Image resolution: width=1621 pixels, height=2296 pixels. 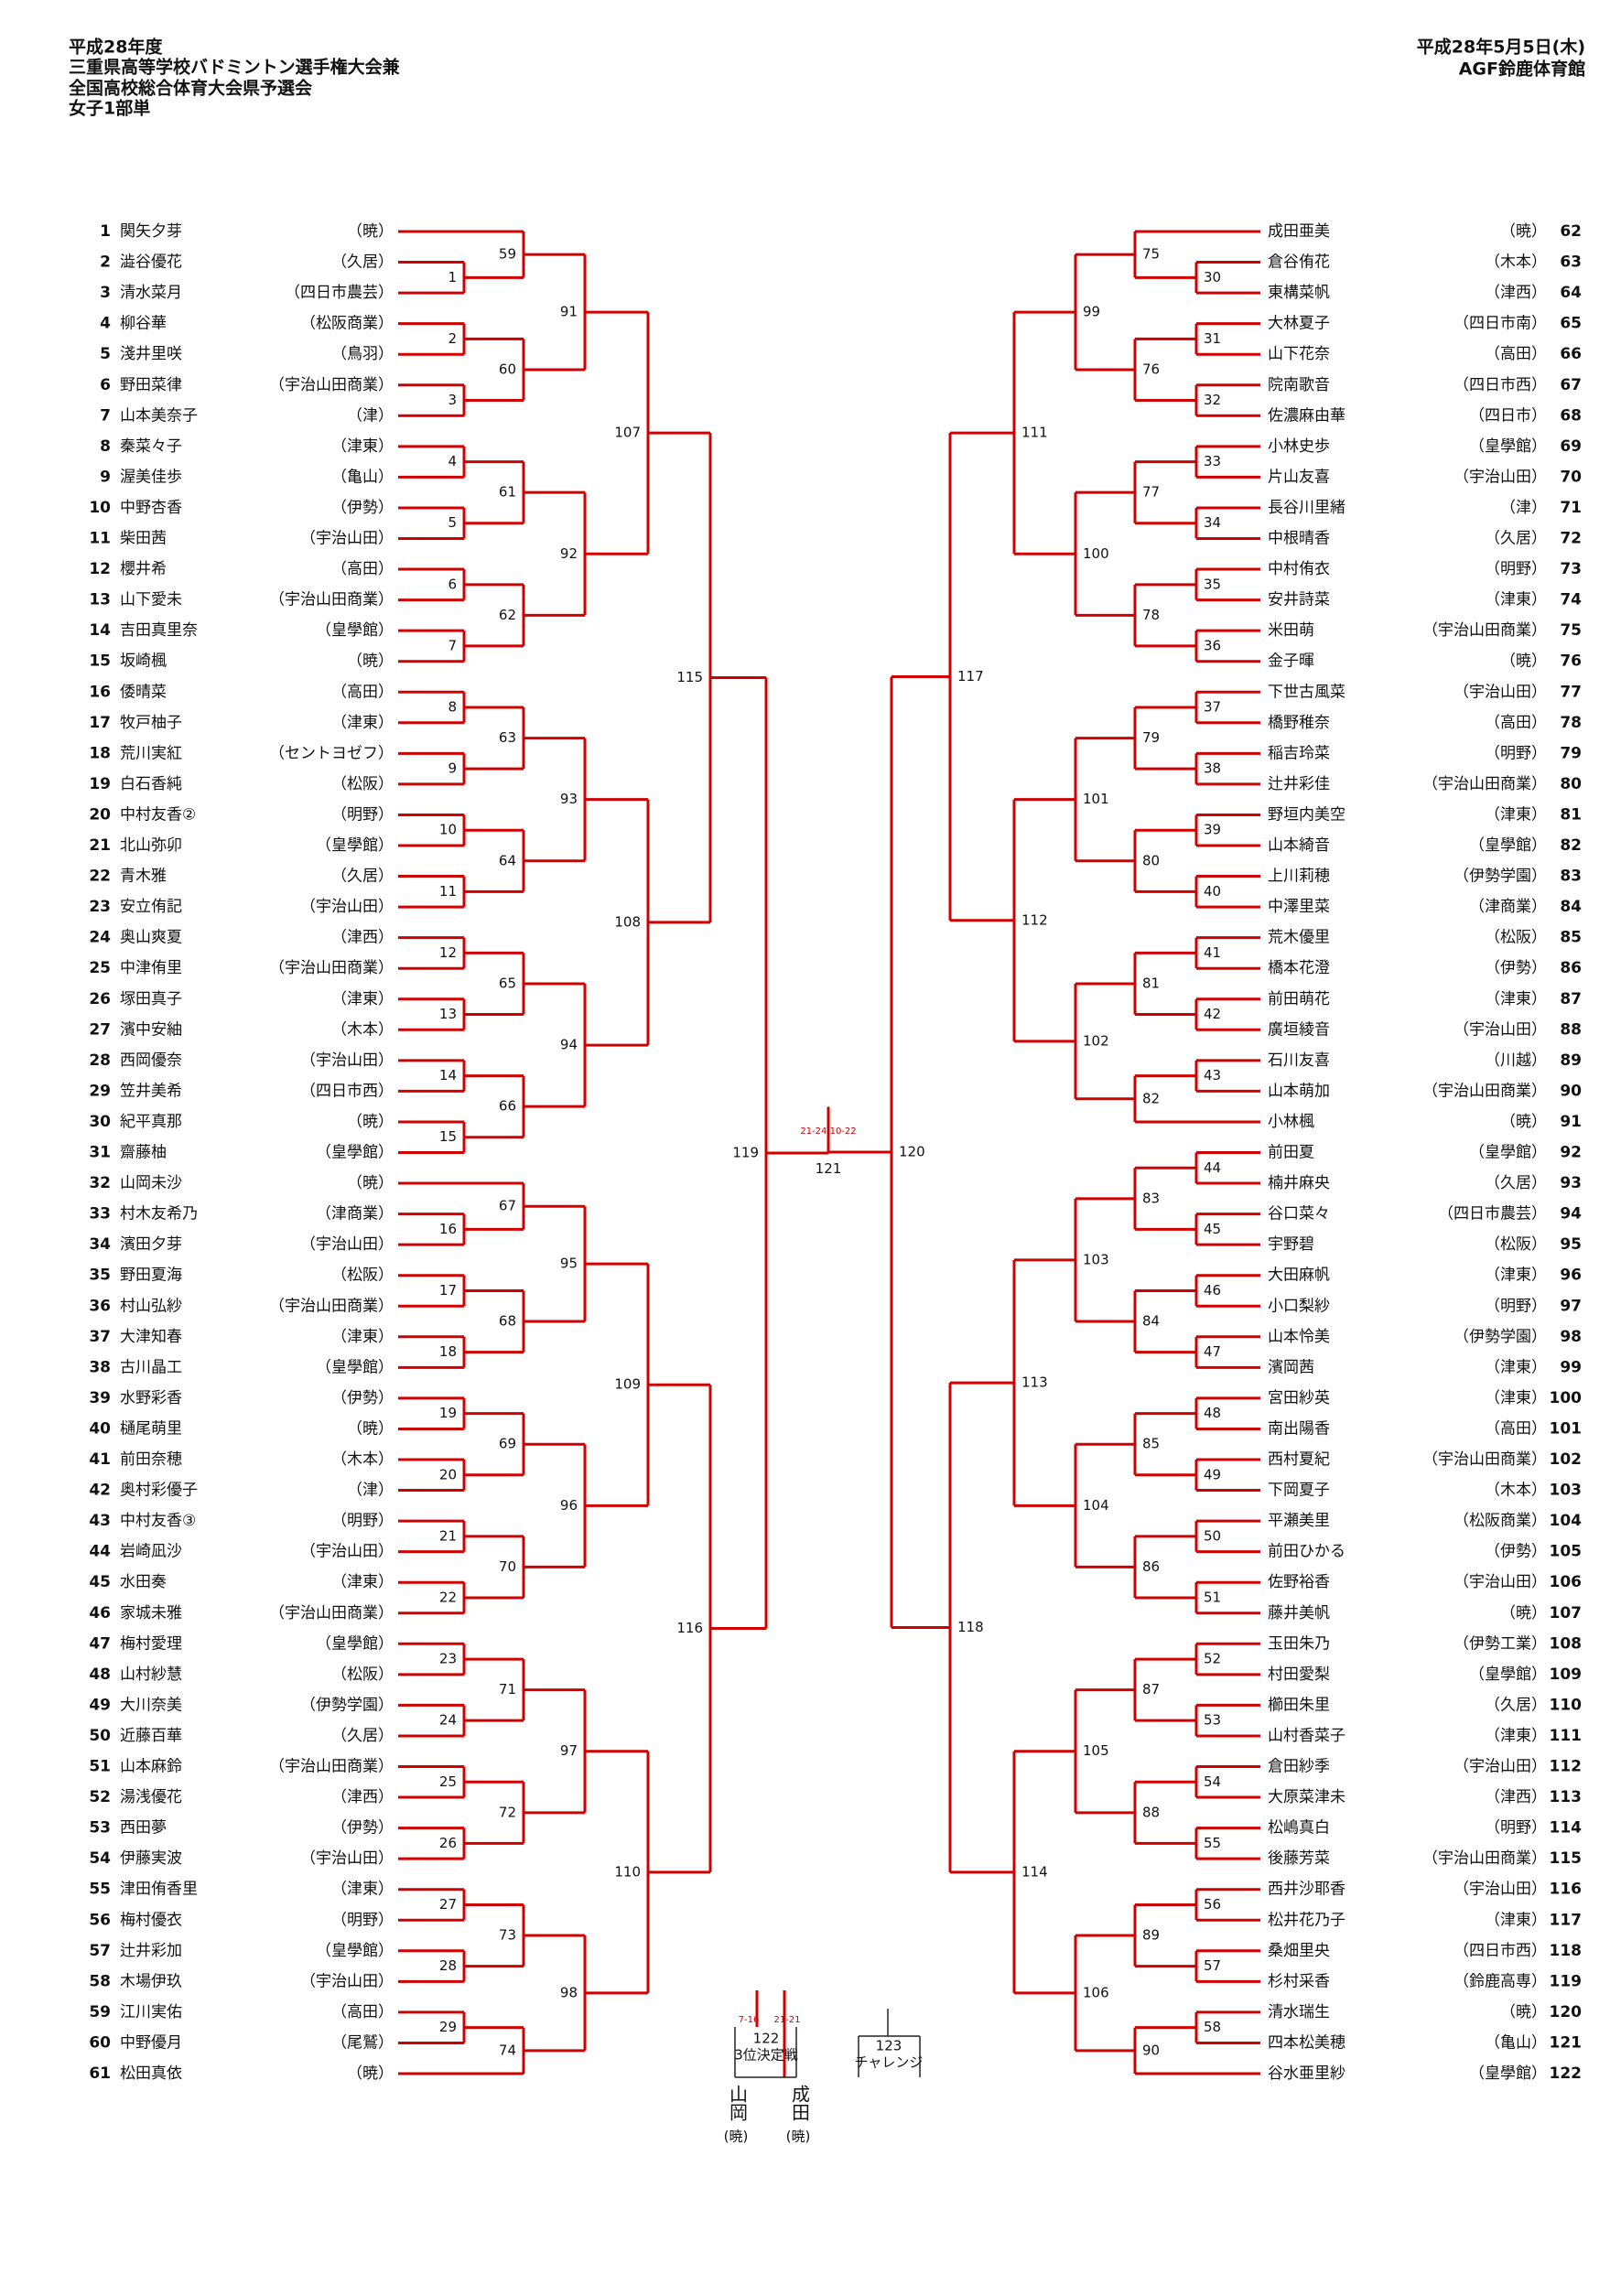 I want to click on player-number: 66, so click(x=1571, y=354).